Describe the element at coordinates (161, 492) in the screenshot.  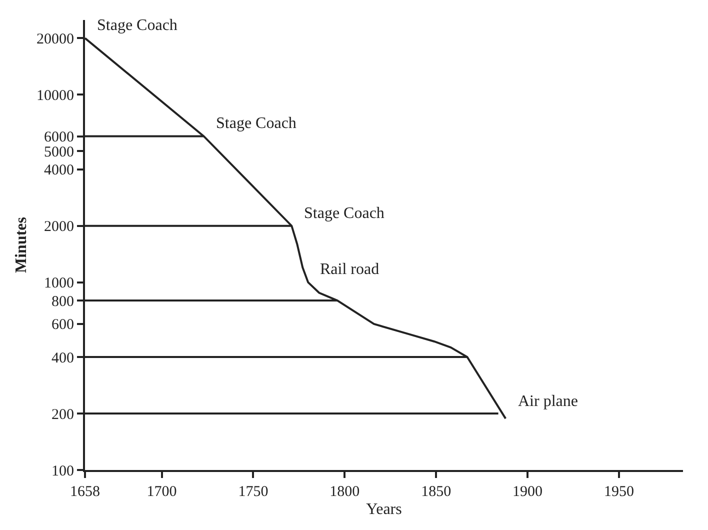
I see `x-tick-label: 1700` at that location.